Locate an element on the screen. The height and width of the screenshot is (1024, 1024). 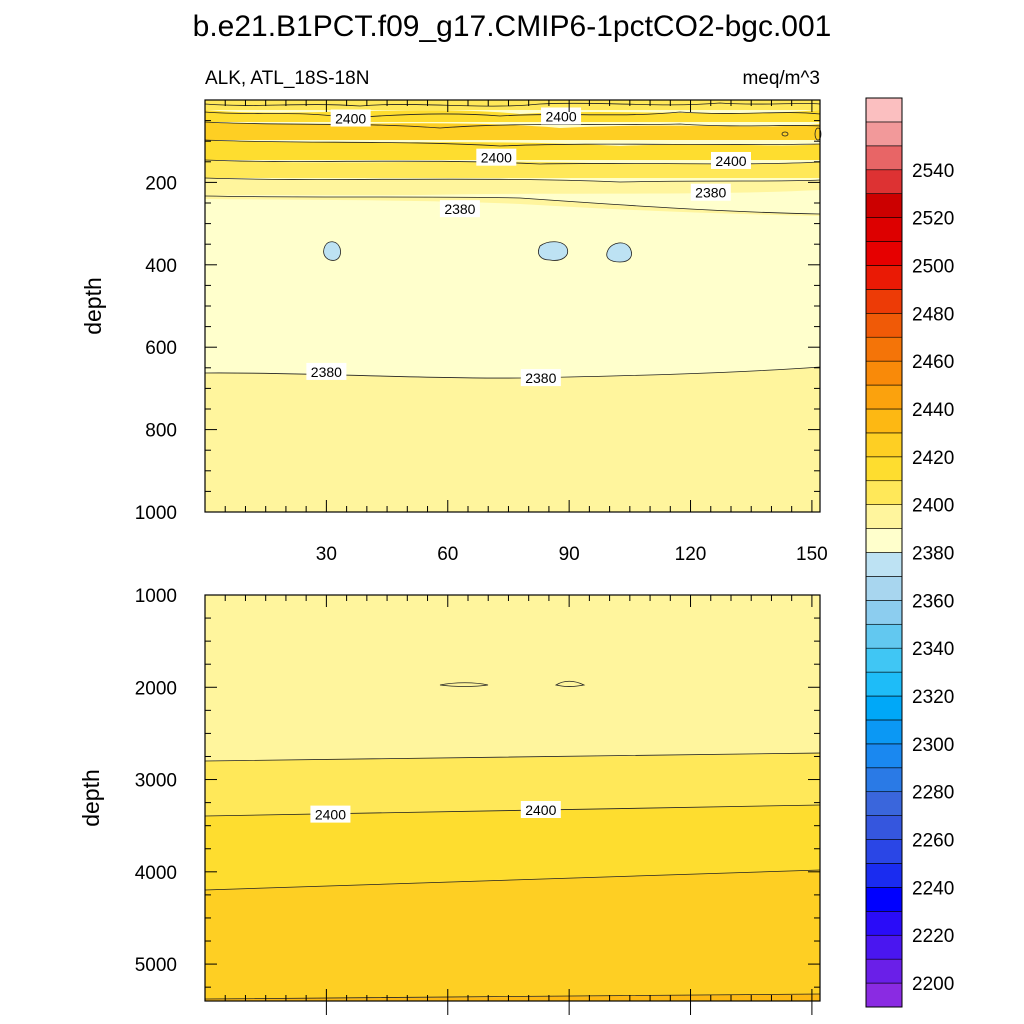
units-label: meq/m^3 is located at coordinates (781, 78).